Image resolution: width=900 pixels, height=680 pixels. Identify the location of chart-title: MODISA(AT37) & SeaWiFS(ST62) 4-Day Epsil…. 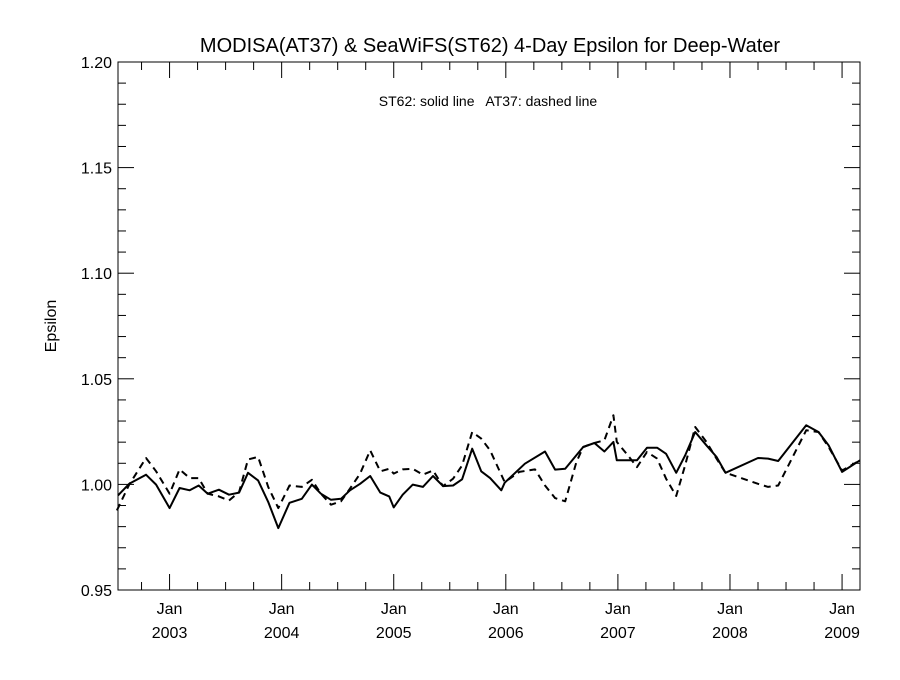
(490, 46).